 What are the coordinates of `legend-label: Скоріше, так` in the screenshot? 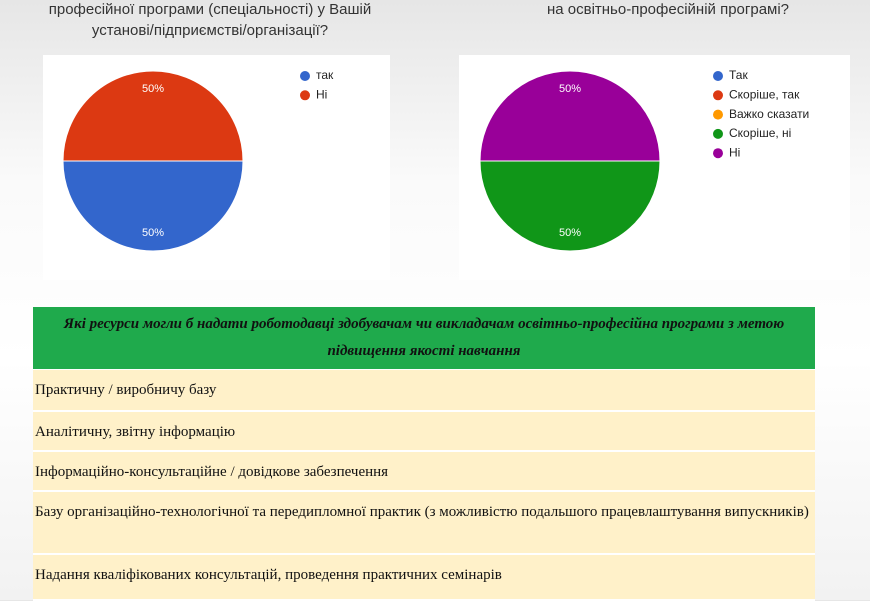 It's located at (764, 94).